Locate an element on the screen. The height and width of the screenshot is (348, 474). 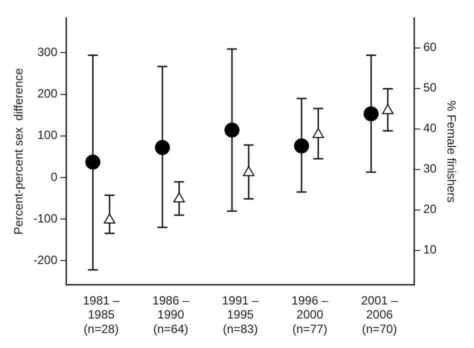
y2-tick-label: 20 is located at coordinates (430, 209).